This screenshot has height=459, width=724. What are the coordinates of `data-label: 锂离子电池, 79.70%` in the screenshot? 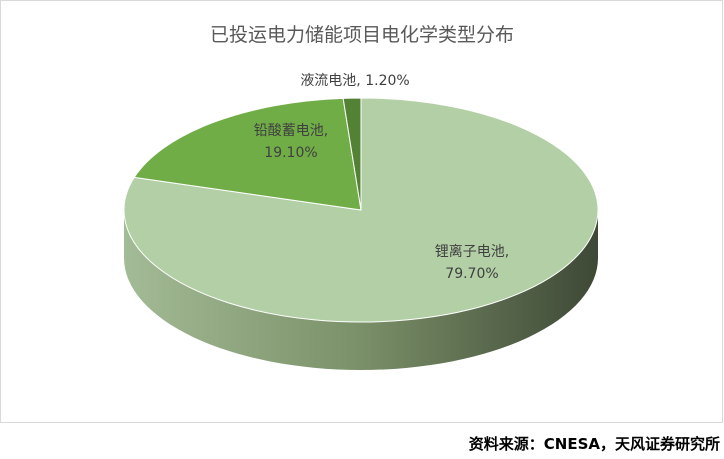 It's located at (472, 263).